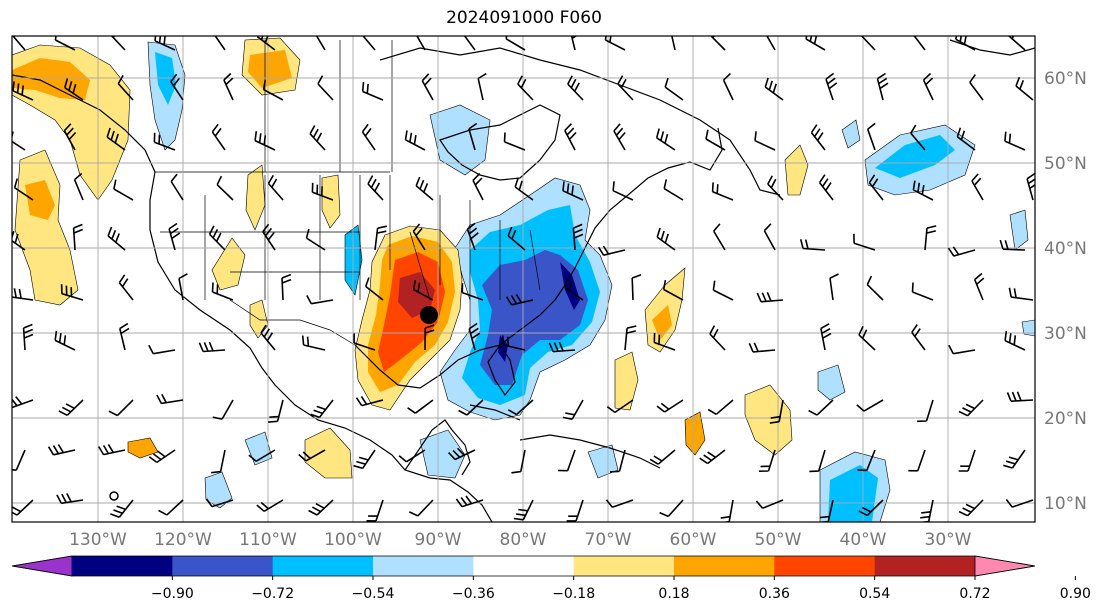  I want to click on small-circle-marker, so click(114, 496).